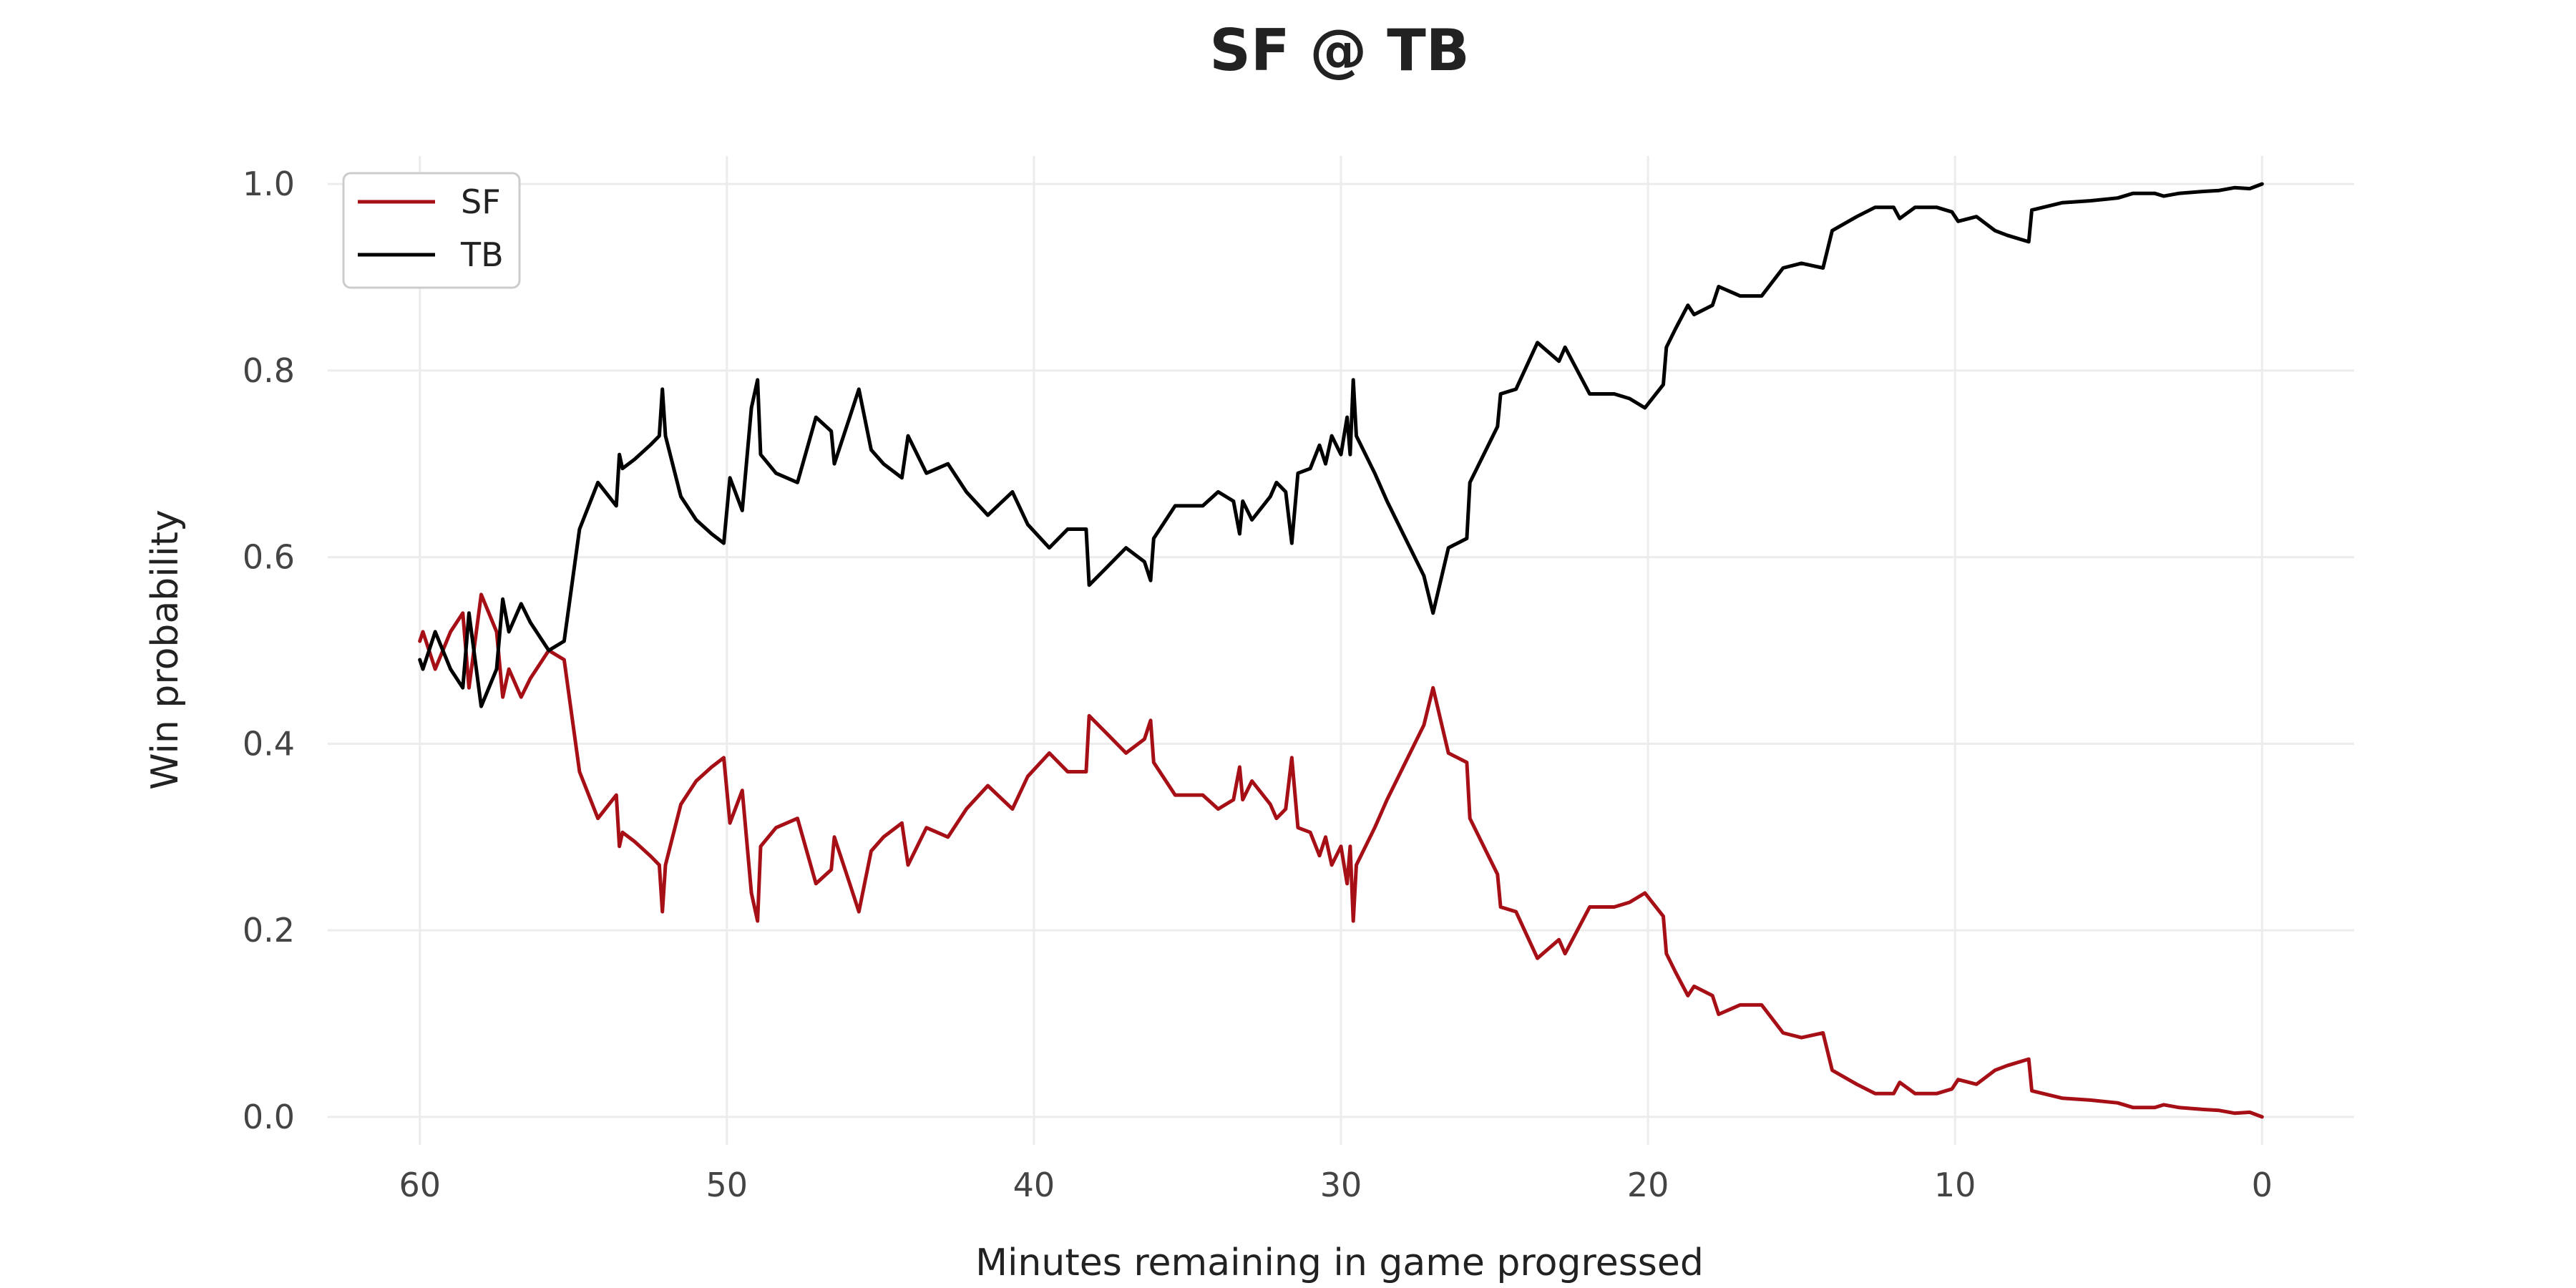 The height and width of the screenshot is (1288, 2576). Describe the element at coordinates (481, 201) in the screenshot. I see `legend-label-sf: SF` at that location.